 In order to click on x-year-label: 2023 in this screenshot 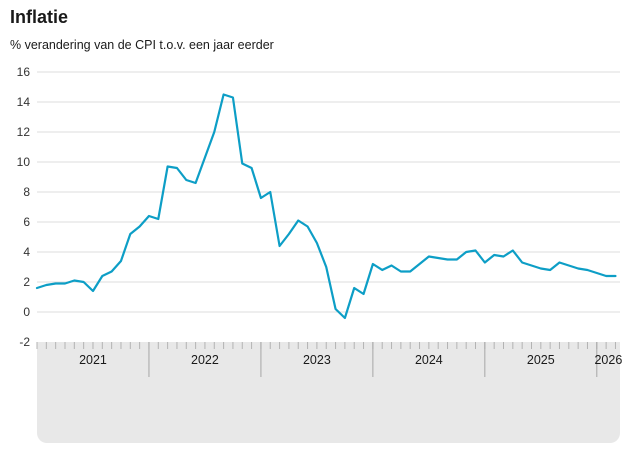, I will do `click(317, 360)`.